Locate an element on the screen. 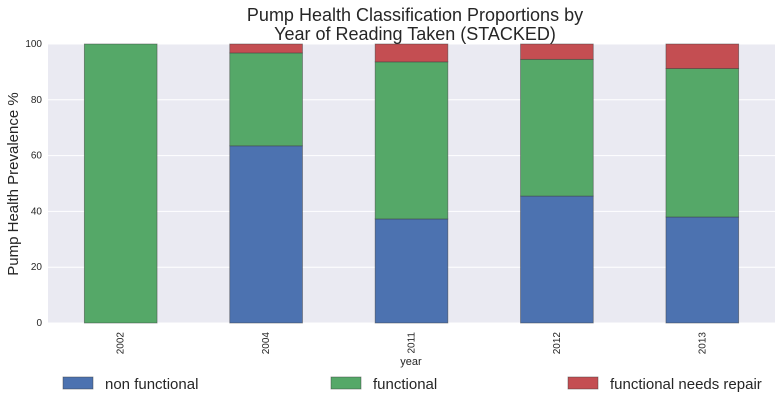  x-ticks: 2002 2004 2011 2012 2013 is located at coordinates (412, 343).